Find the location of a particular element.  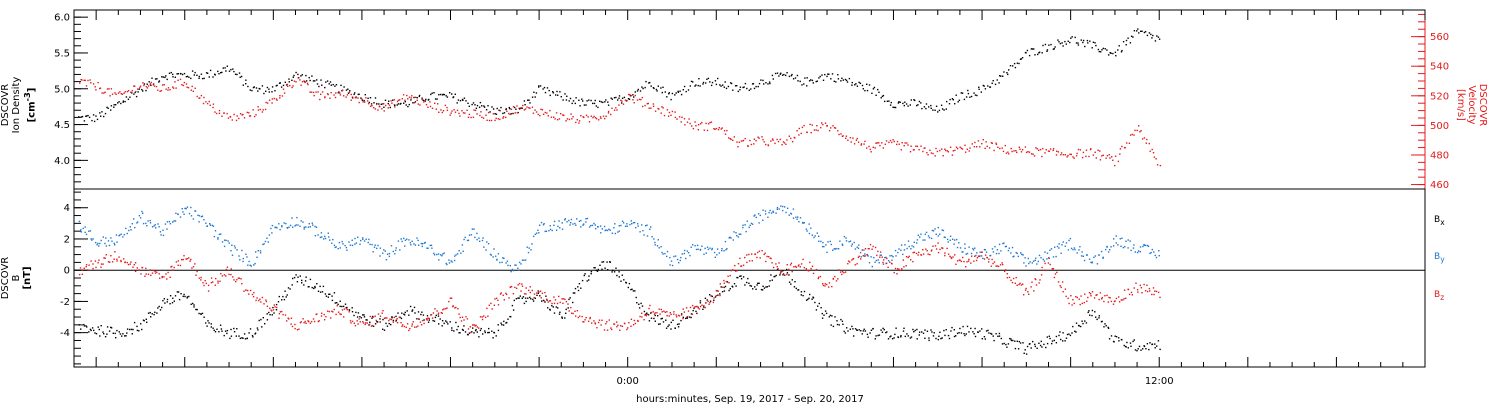

velocity-tick-label: 480 is located at coordinates (1439, 155).